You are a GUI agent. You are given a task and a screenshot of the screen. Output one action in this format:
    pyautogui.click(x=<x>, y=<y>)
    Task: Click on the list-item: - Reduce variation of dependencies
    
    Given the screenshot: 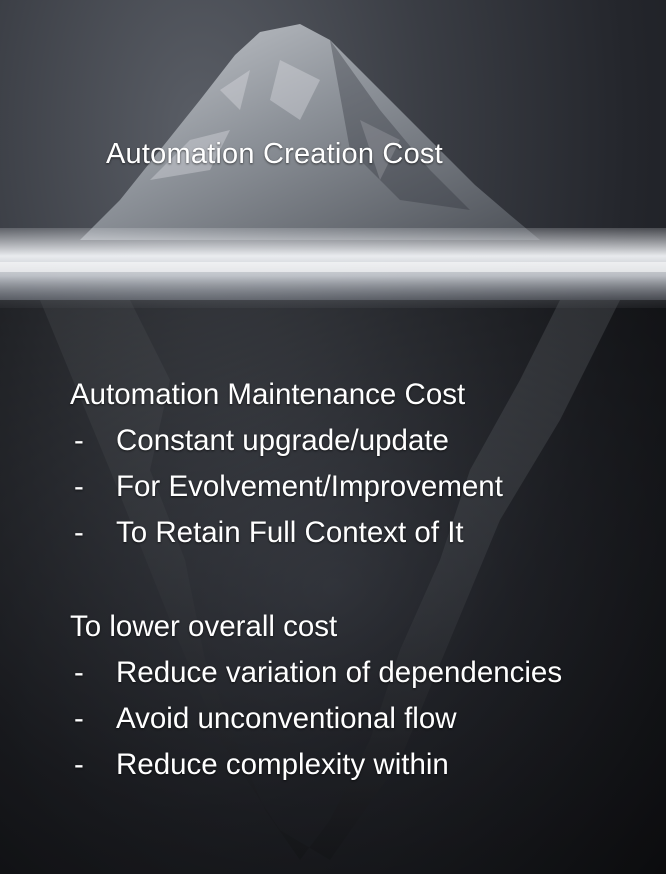 What is the action you would take?
    pyautogui.click(x=316, y=673)
    